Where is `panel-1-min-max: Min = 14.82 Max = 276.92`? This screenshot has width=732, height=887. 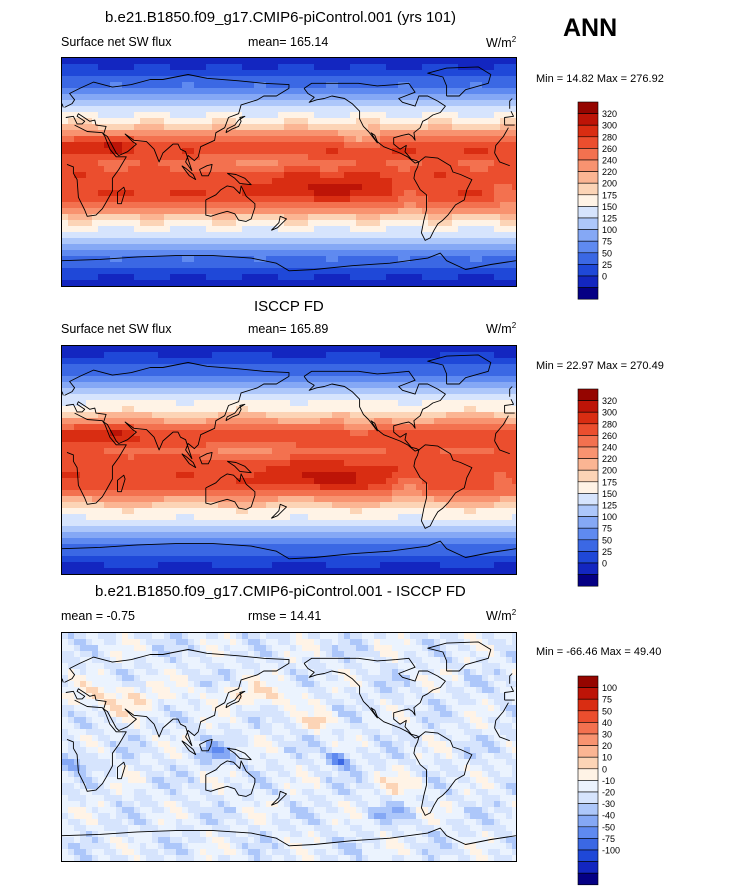 panel-1-min-max: Min = 14.82 Max = 276.92 is located at coordinates (600, 79).